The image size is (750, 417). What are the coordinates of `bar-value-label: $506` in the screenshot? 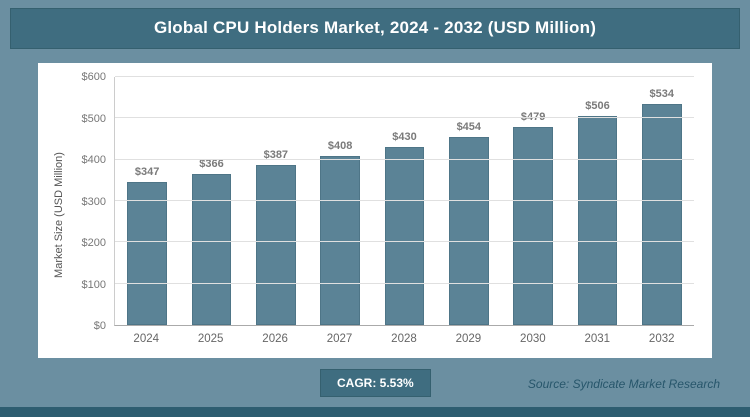 It's located at (597, 105).